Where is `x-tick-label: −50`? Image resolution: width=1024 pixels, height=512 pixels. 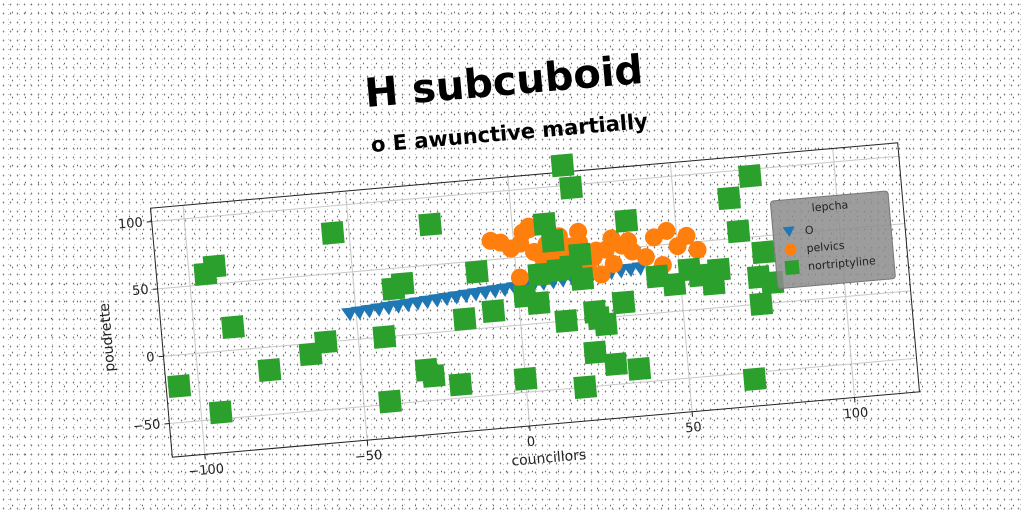
x-tick-label: −50 is located at coordinates (368, 456).